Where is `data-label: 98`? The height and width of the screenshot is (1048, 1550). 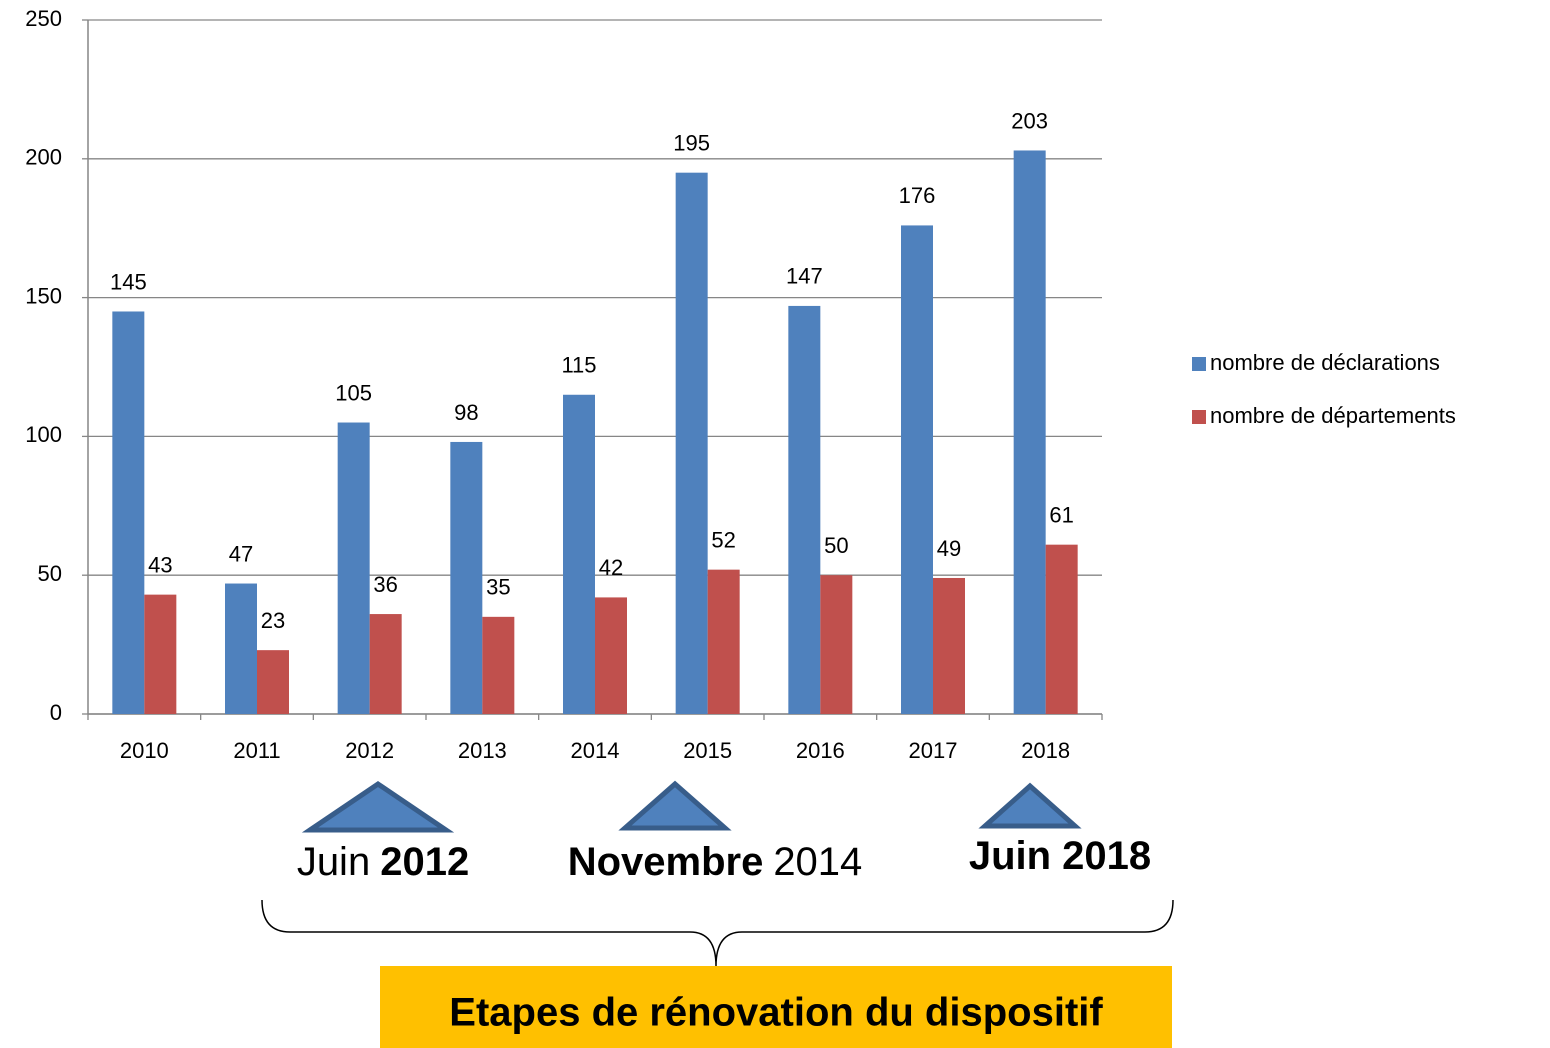 data-label: 98 is located at coordinates (466, 412).